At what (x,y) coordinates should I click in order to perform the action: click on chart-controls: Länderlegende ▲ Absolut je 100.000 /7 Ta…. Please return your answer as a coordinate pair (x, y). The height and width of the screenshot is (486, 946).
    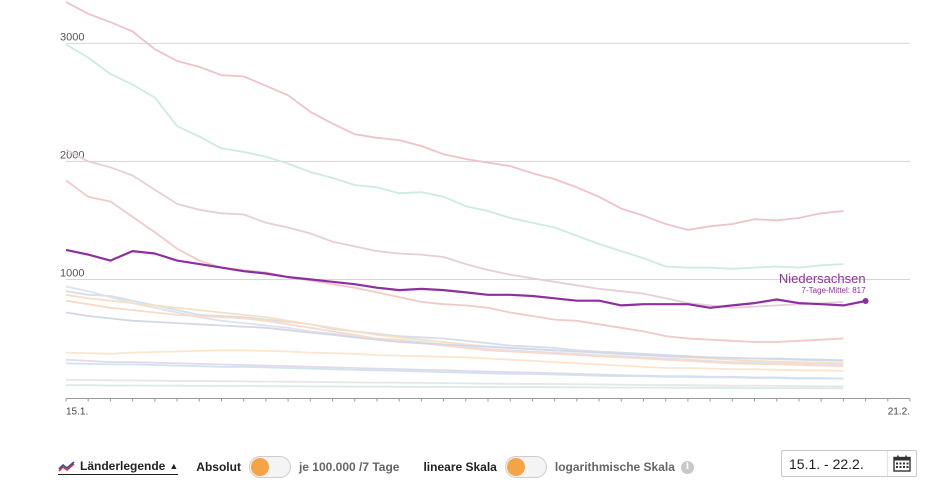
    Looking at the image, I should click on (493, 467).